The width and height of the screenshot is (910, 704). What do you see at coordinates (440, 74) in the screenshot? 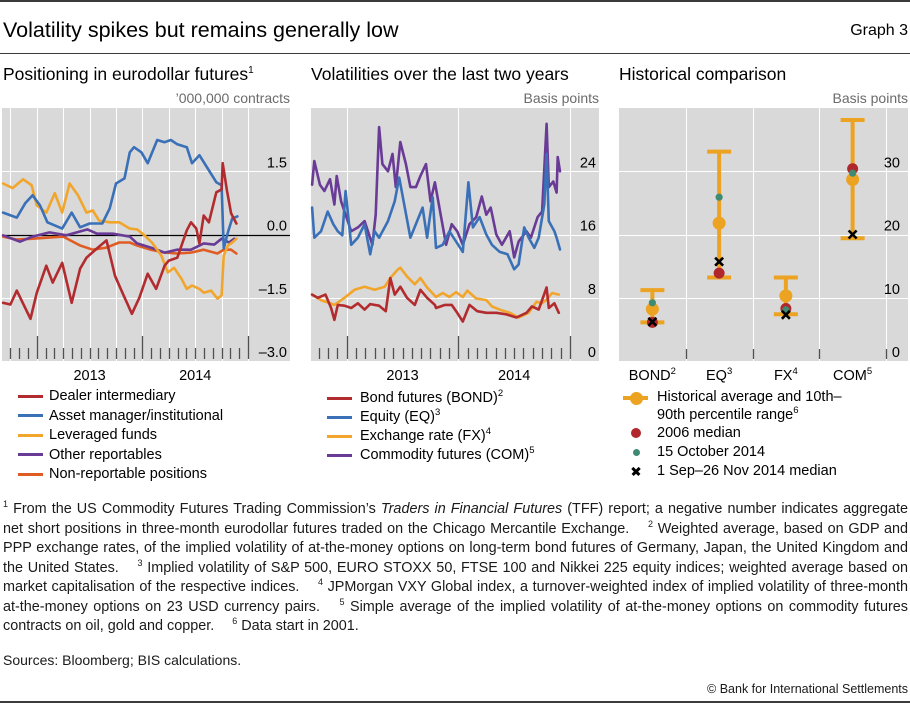
I see `panel-title-volatilities: Volatilities over the last two years` at bounding box center [440, 74].